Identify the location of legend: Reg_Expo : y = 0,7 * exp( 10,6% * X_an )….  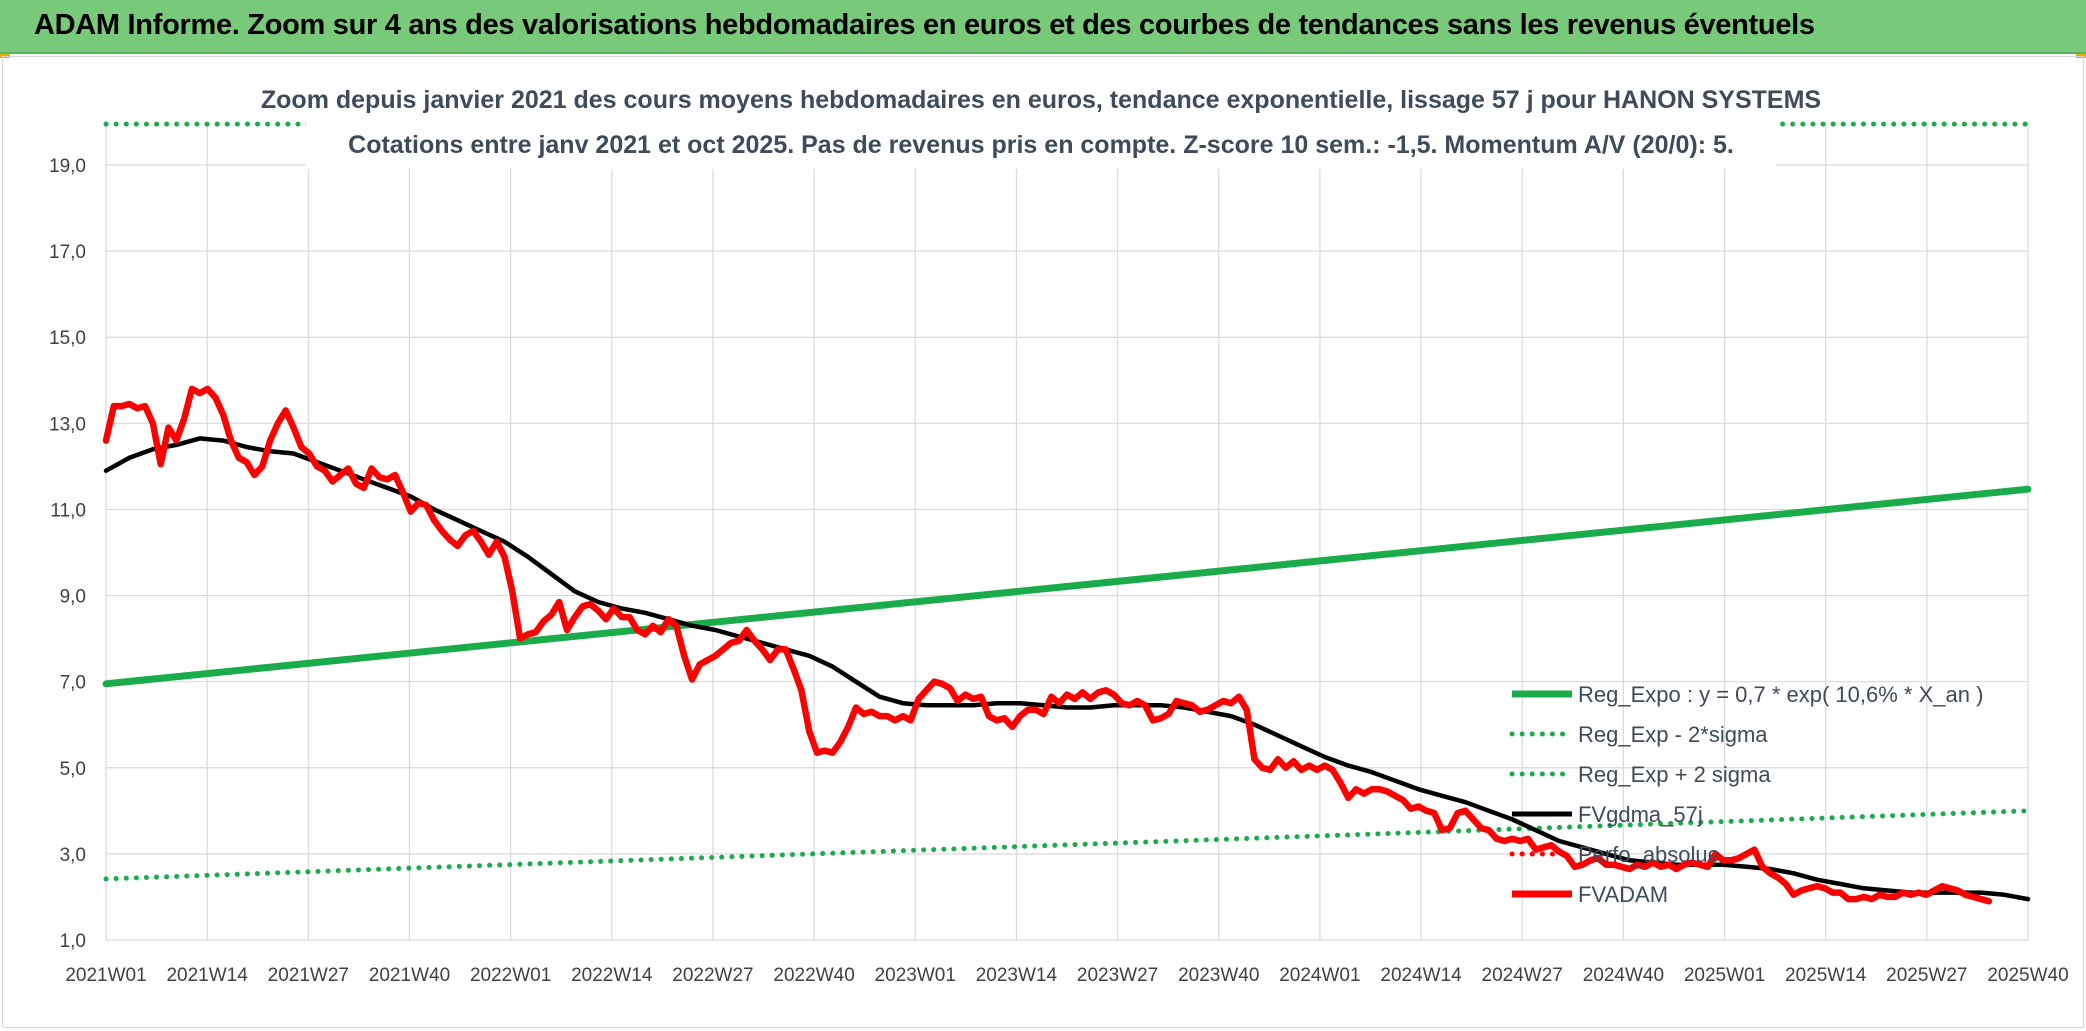
(1746, 794).